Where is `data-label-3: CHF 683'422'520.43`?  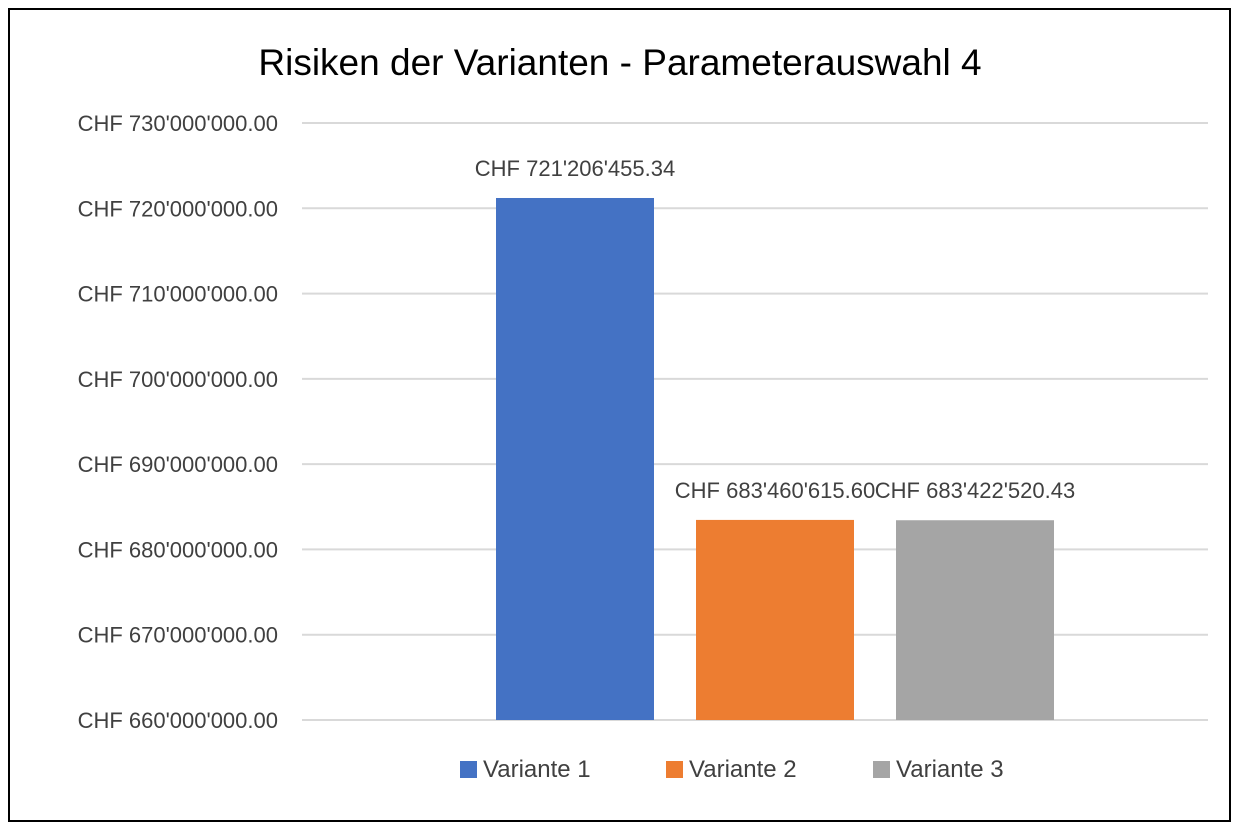 data-label-3: CHF 683'422'520.43 is located at coordinates (975, 490).